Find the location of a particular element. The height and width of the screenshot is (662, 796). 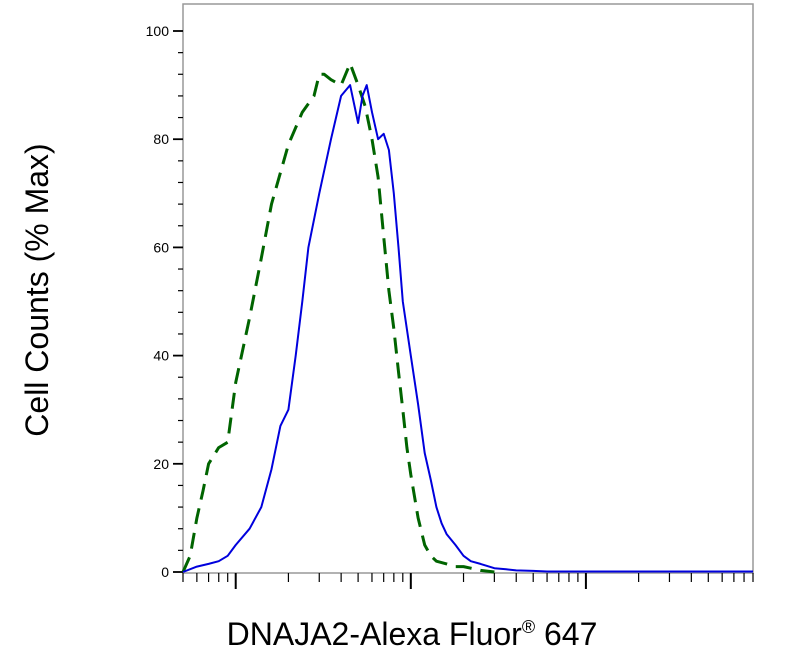

x-axis-title: DNAJA2-Alexa Fluor® 647 is located at coordinates (412, 634).